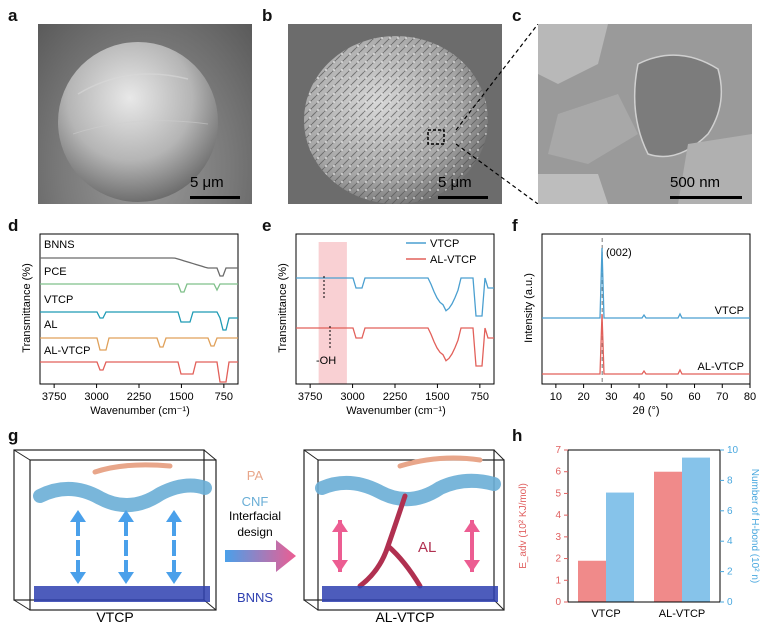 This screenshot has height=626, width=760. I want to click on x-tick-label-f-3: 40, so click(639, 397).